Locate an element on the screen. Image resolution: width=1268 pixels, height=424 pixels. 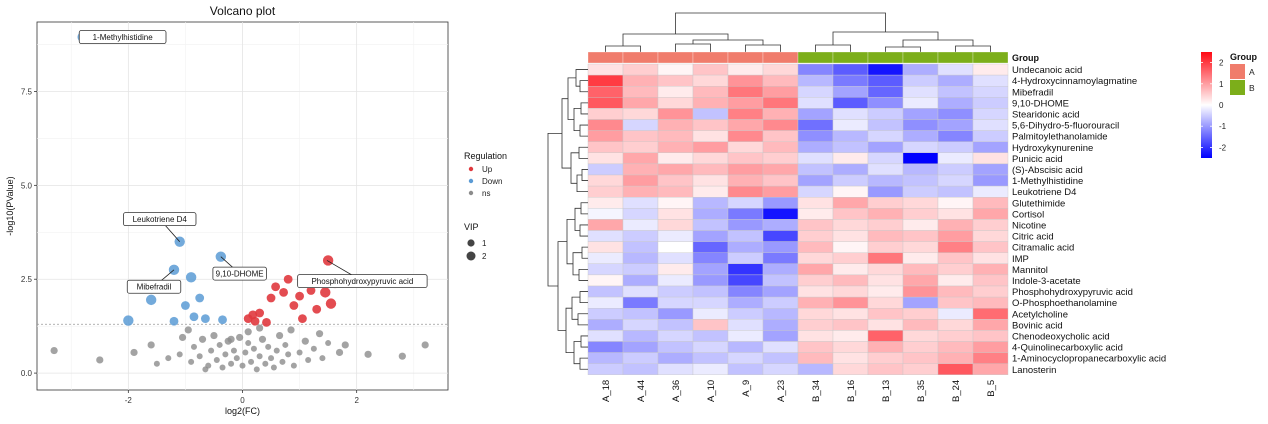
column-label: B_13 is located at coordinates (886, 391).